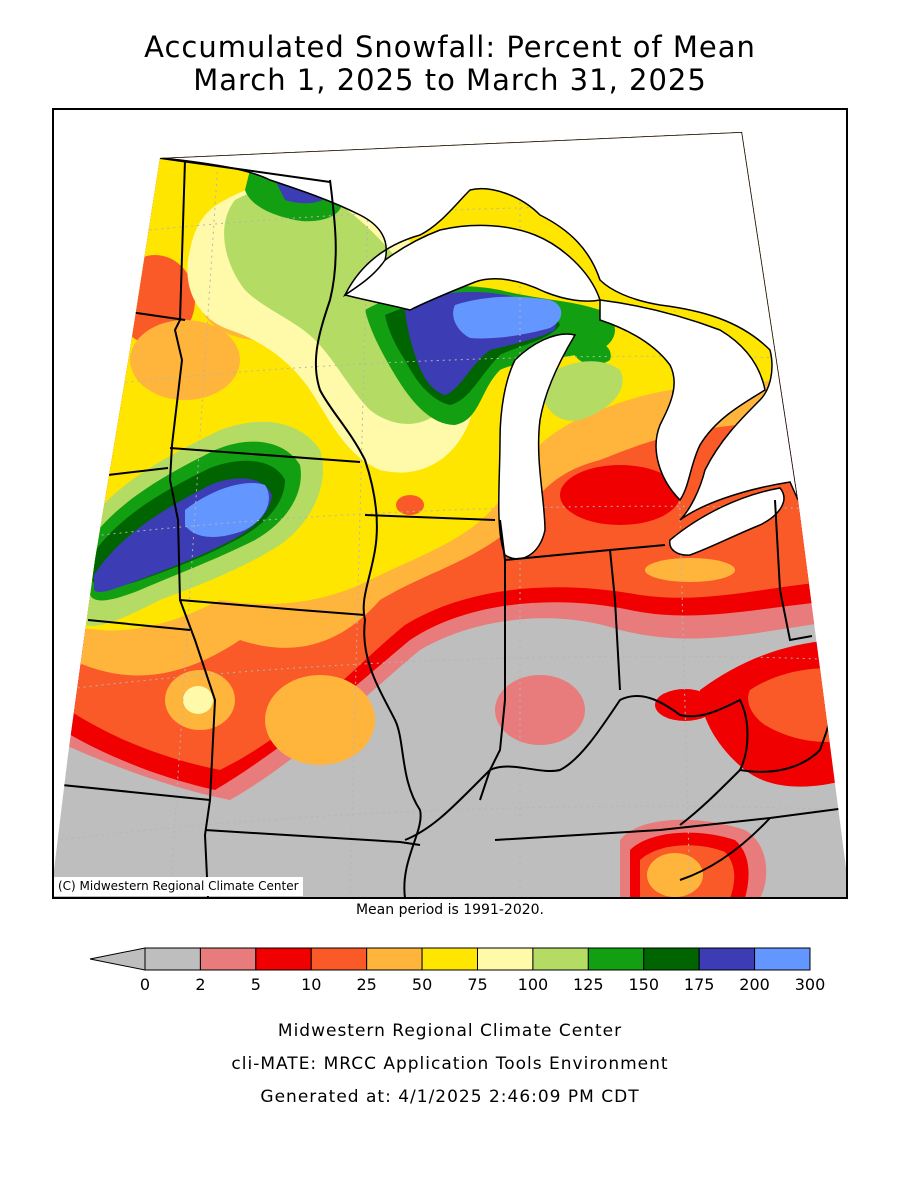  Describe the element at coordinates (588, 984) in the screenshot. I see `legend-label-125: 125` at that location.